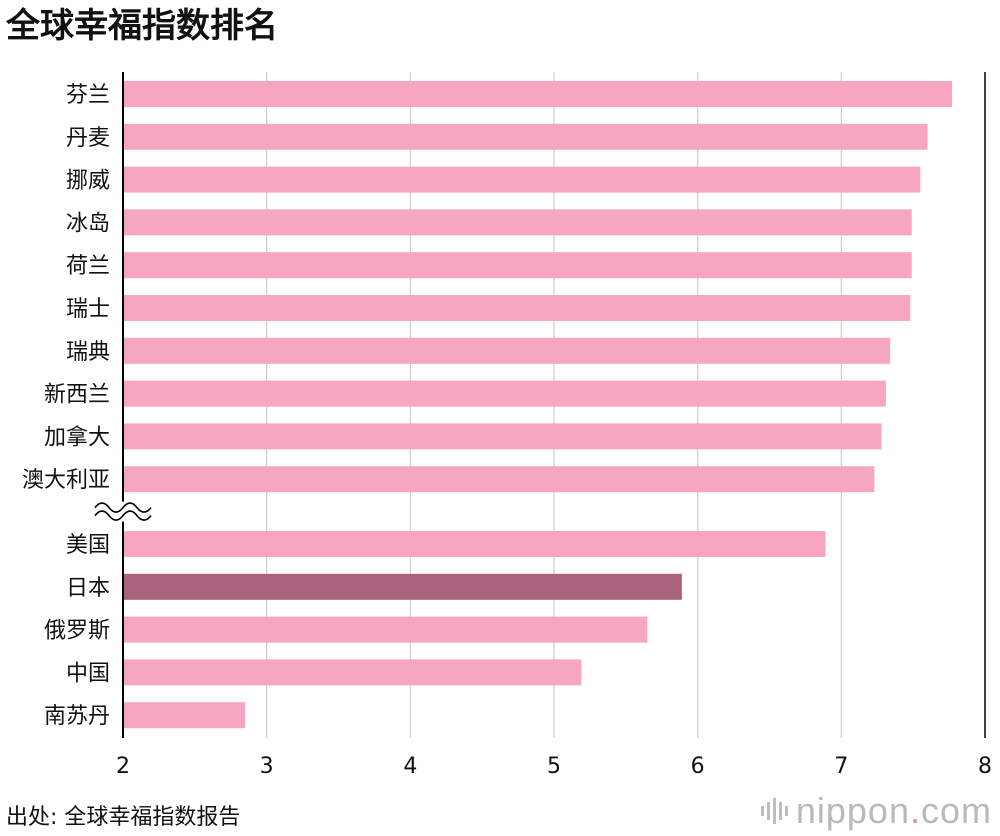  Describe the element at coordinates (267, 766) in the screenshot. I see `x-tick-label: 3` at that location.